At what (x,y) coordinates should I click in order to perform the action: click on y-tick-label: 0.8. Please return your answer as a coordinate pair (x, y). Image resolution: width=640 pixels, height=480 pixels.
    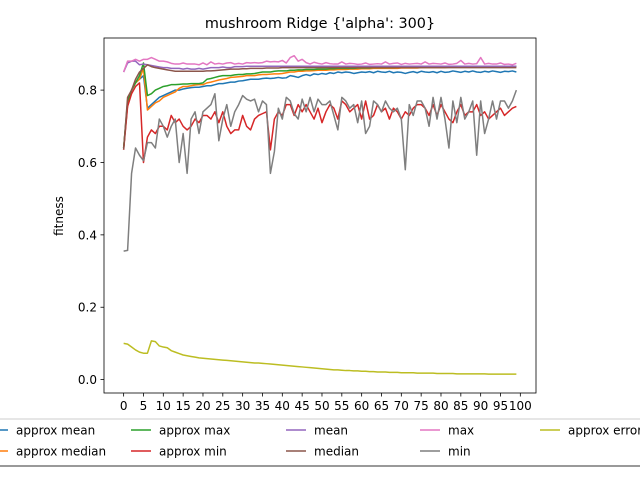
    Looking at the image, I should click on (87, 91).